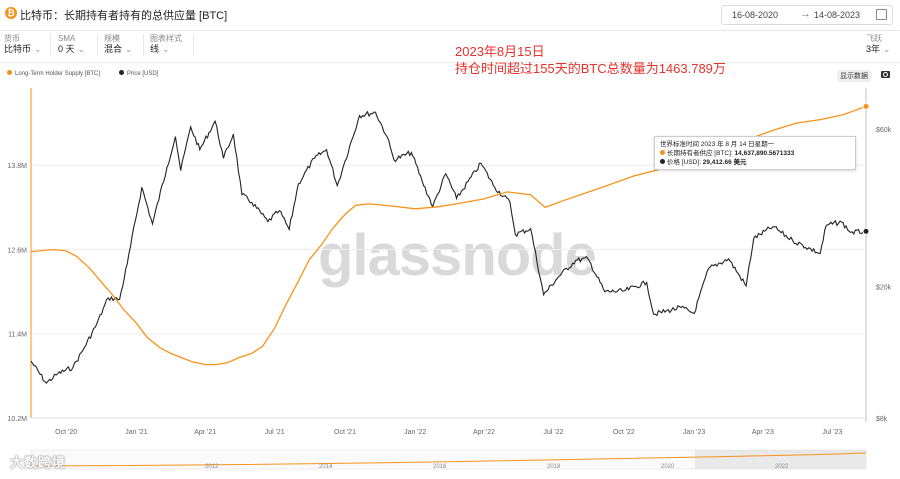 This screenshot has width=900, height=479. Describe the element at coordinates (755, 15) in the screenshot. I see `date-from: 16-08-2020` at that location.